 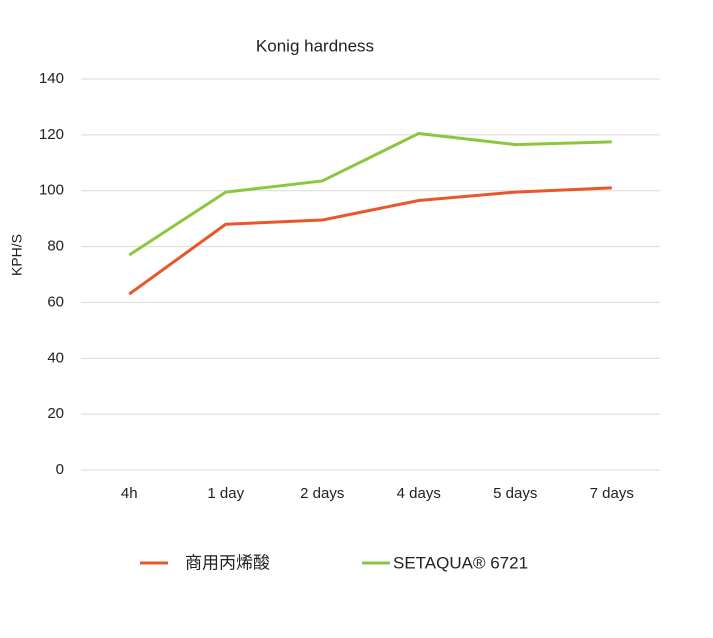 What do you see at coordinates (17, 255) in the screenshot?
I see `y-axis-label: KPH/S` at bounding box center [17, 255].